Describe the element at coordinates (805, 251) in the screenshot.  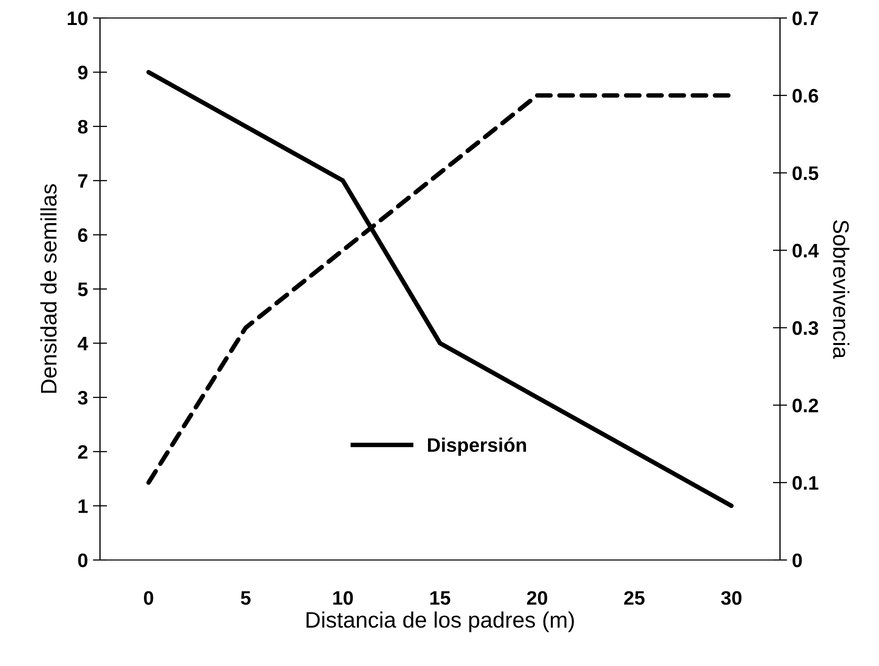
I see `y2-tick-label: 0.4` at that location.